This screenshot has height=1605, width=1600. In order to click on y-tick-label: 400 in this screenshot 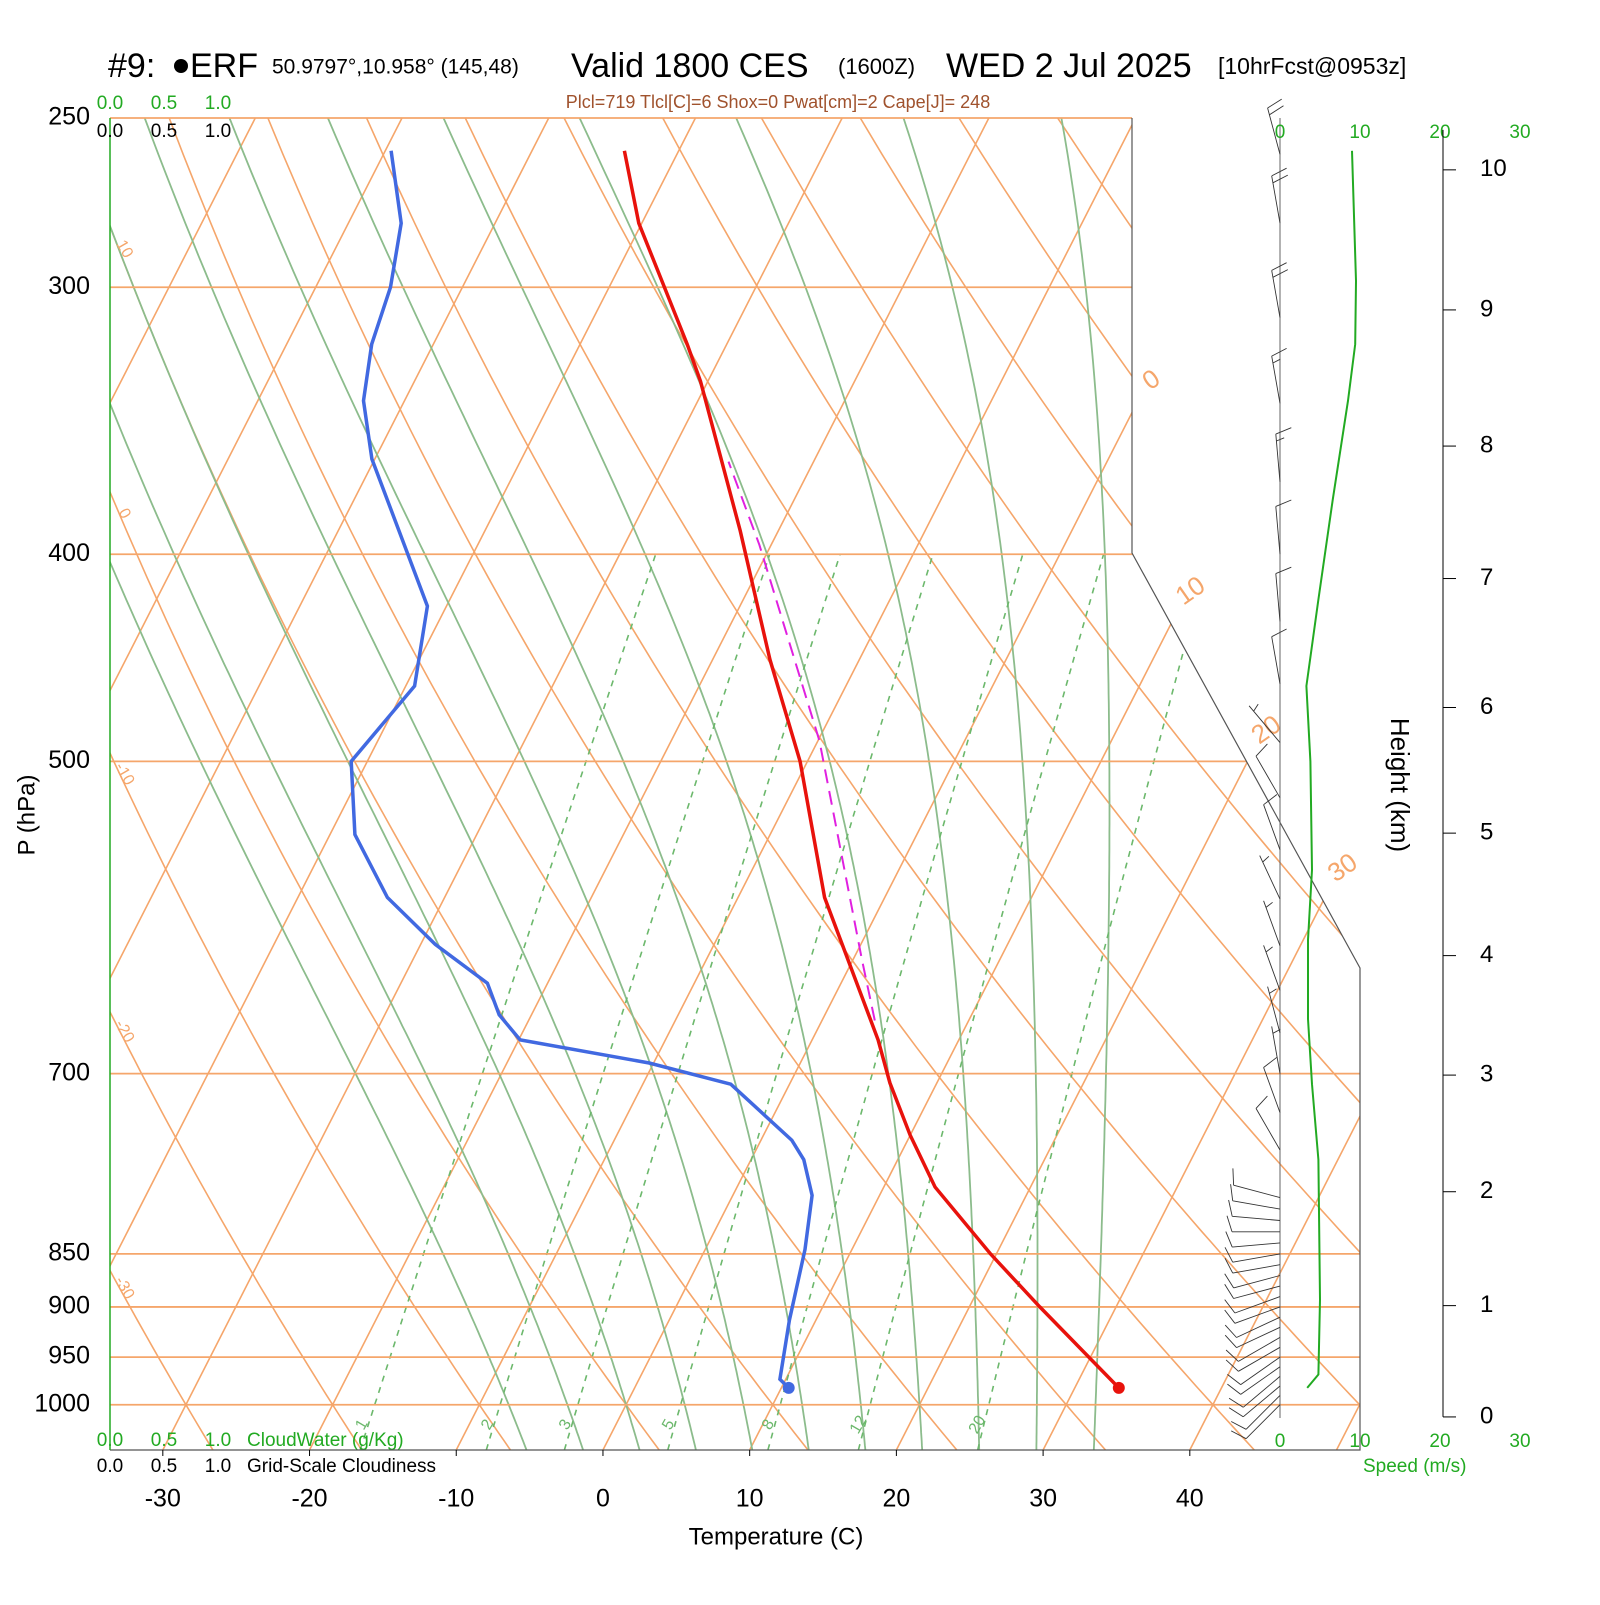, I will do `click(69, 553)`.